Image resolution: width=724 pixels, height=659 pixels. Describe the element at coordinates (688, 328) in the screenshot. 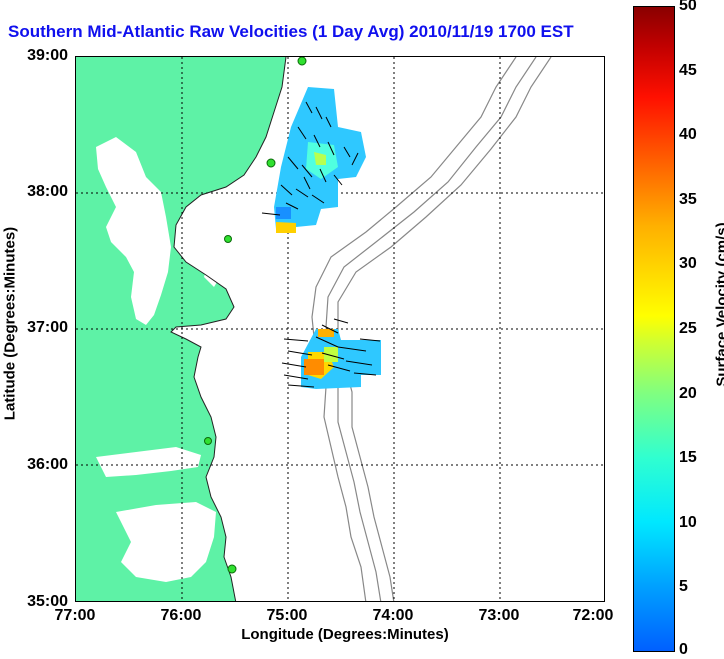

I see `colorbar-tick: 25` at that location.